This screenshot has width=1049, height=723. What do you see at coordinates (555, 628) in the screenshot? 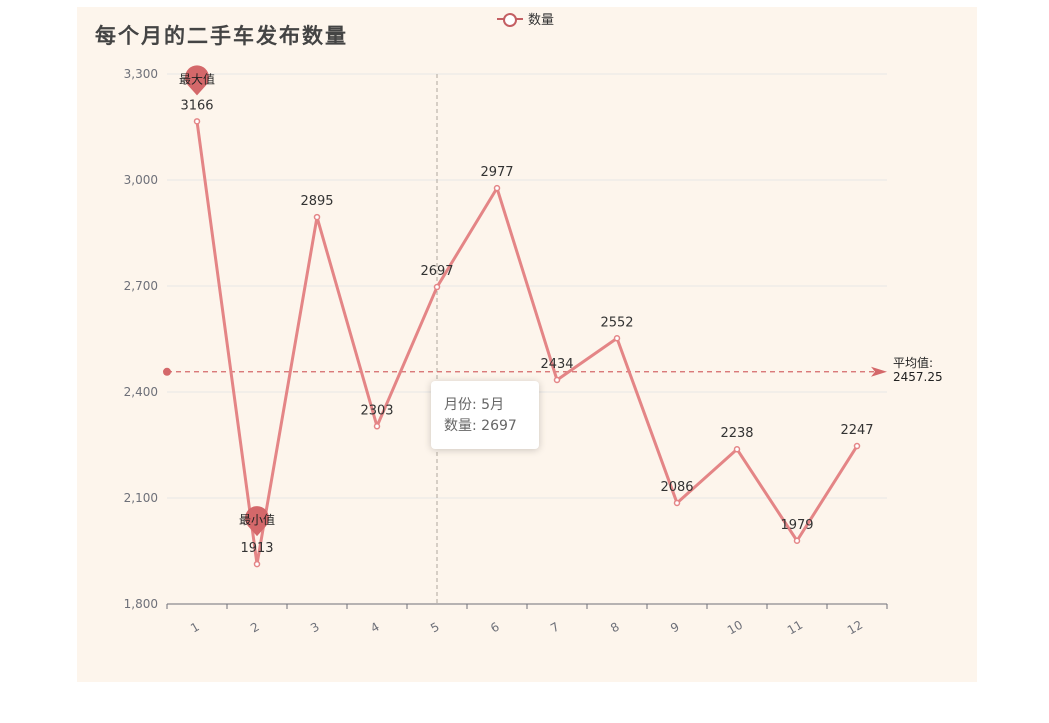
I see `x-tick-label: 7` at bounding box center [555, 628].